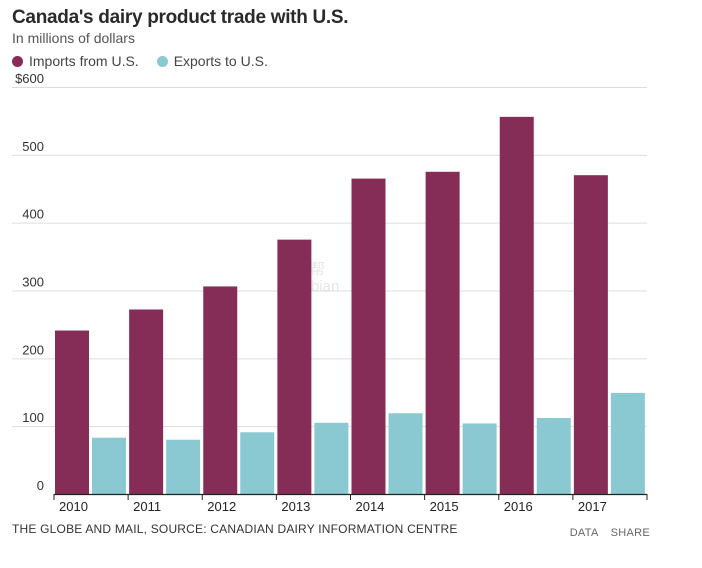  I want to click on legend-swatch-imports, so click(17, 61).